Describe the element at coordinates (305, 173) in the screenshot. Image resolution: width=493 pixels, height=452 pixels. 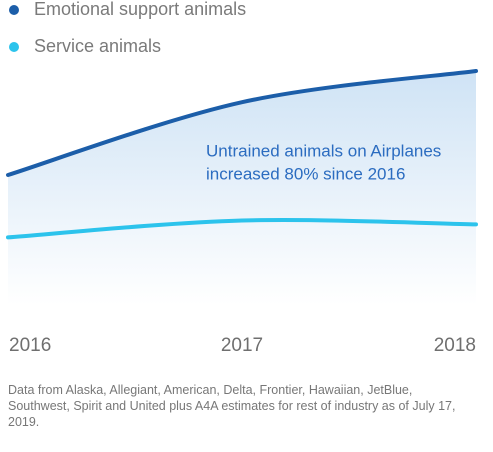
I see `annotation: increased 80% since 2016` at that location.